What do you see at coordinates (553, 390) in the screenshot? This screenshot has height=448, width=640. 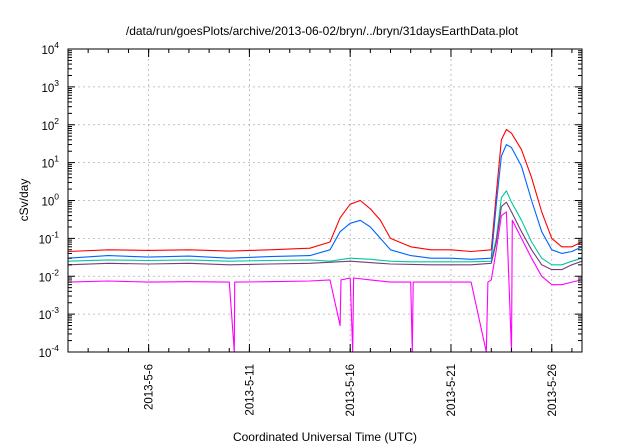 I see `x-tick-label: 2013-5-26` at bounding box center [553, 390].